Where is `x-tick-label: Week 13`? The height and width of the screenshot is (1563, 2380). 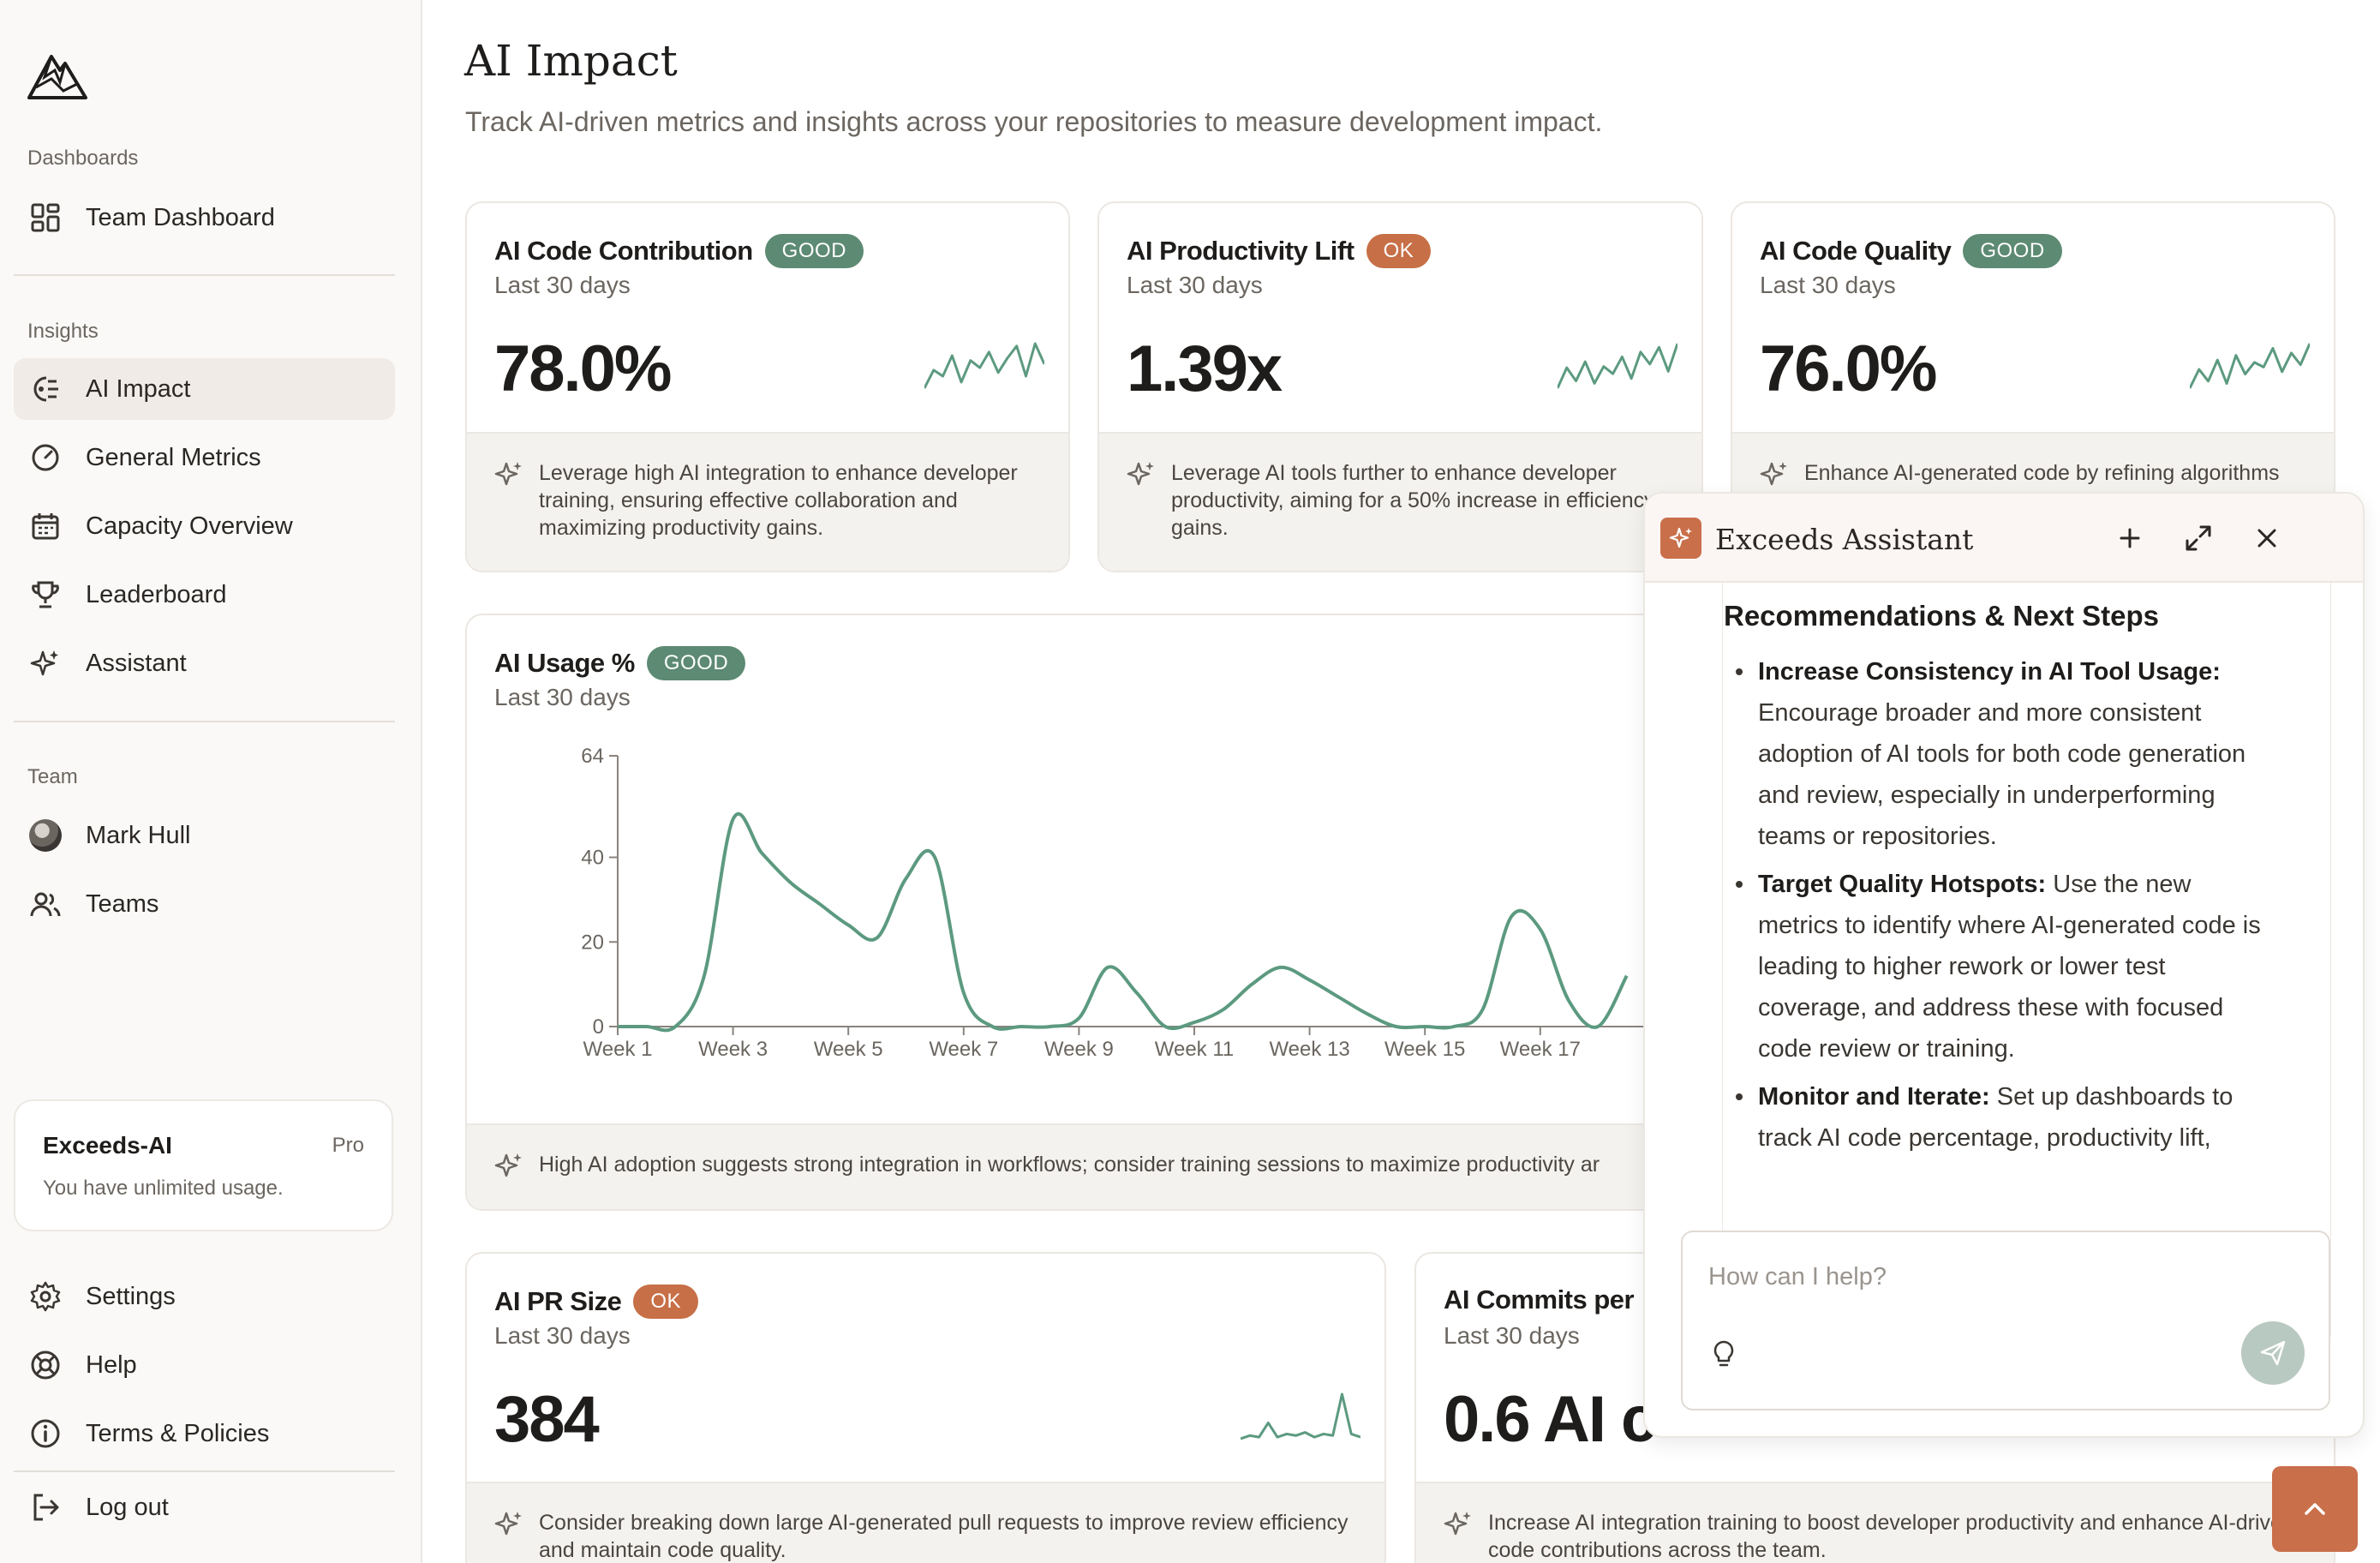
x-tick-label: Week 13 is located at coordinates (1309, 1049).